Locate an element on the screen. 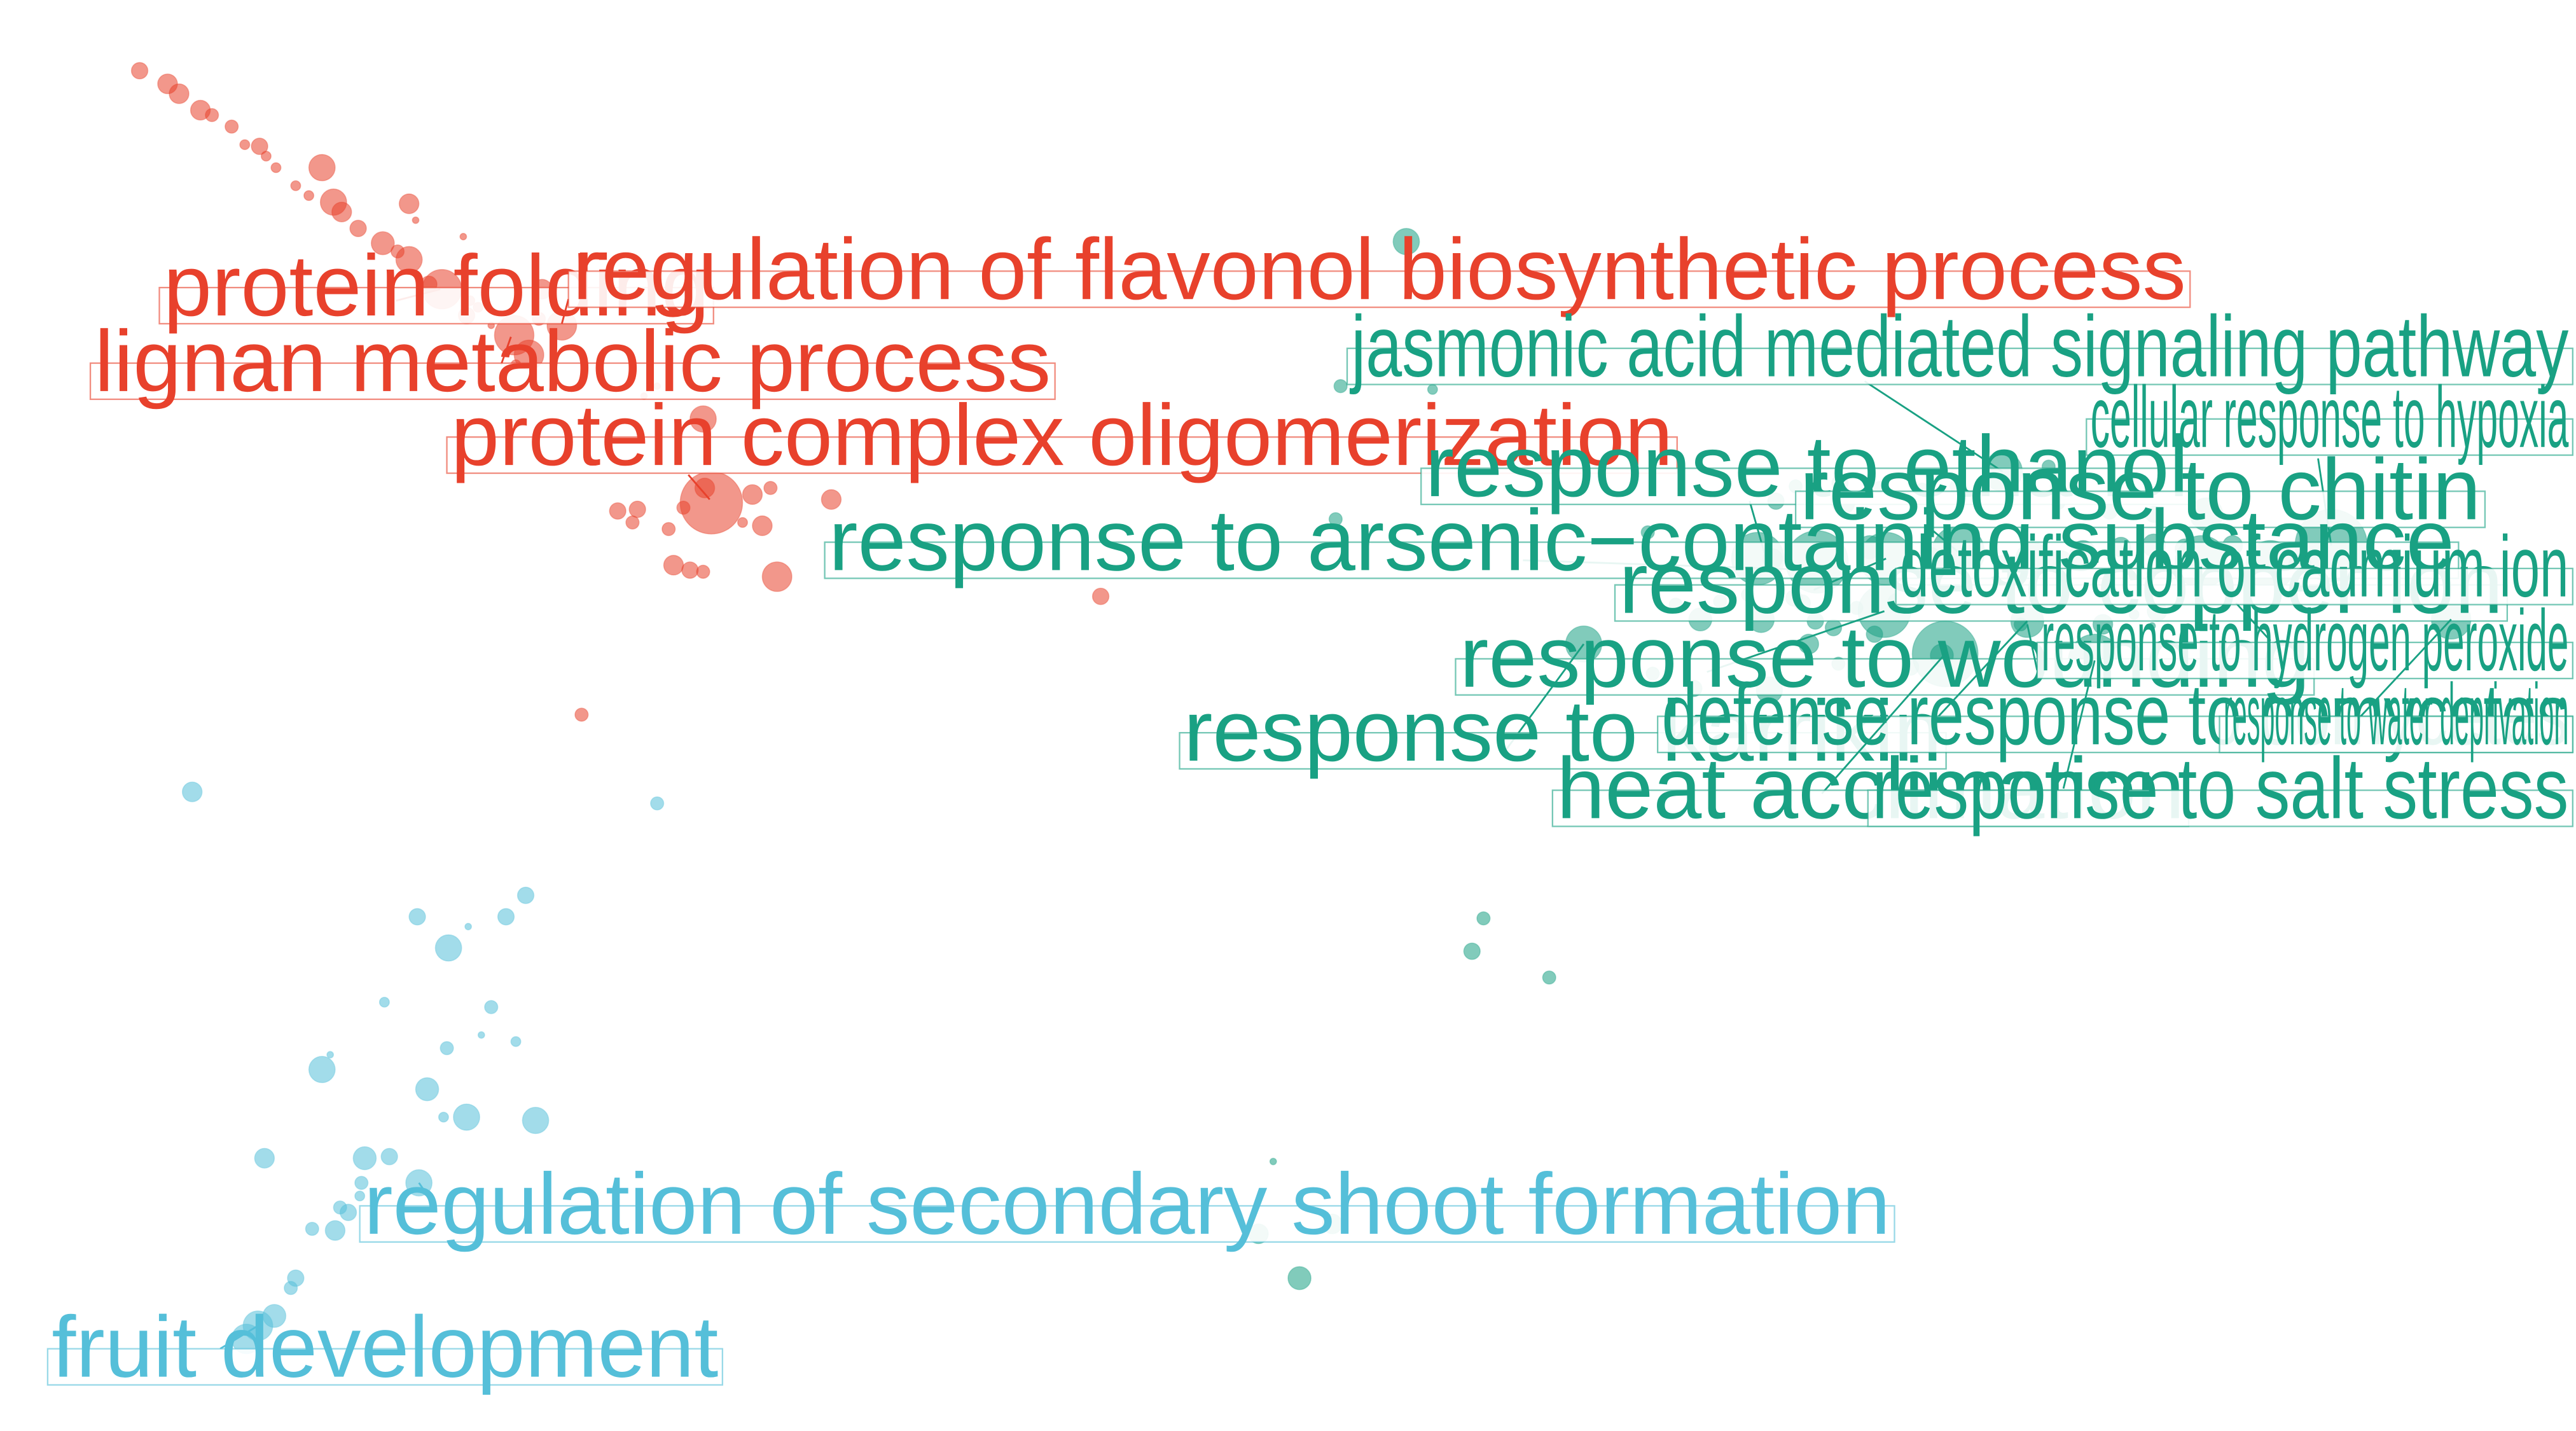 The width and height of the screenshot is (2576, 1431). label-text: response to water deprivation is located at coordinates (2396, 714).